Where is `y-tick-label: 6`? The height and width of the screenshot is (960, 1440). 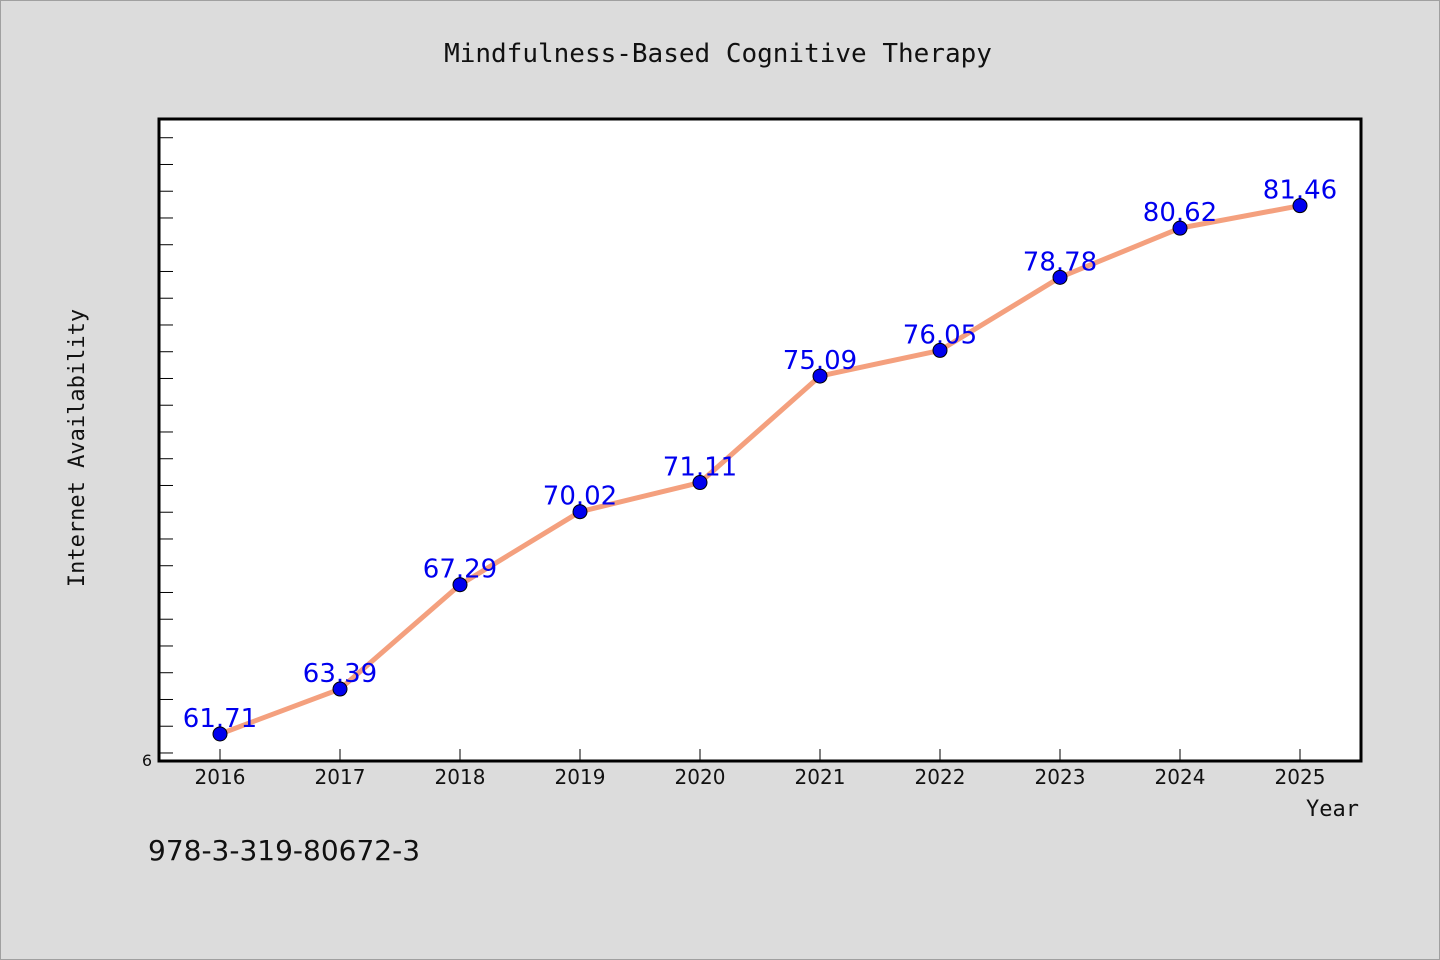 y-tick-label: 6 is located at coordinates (147, 760).